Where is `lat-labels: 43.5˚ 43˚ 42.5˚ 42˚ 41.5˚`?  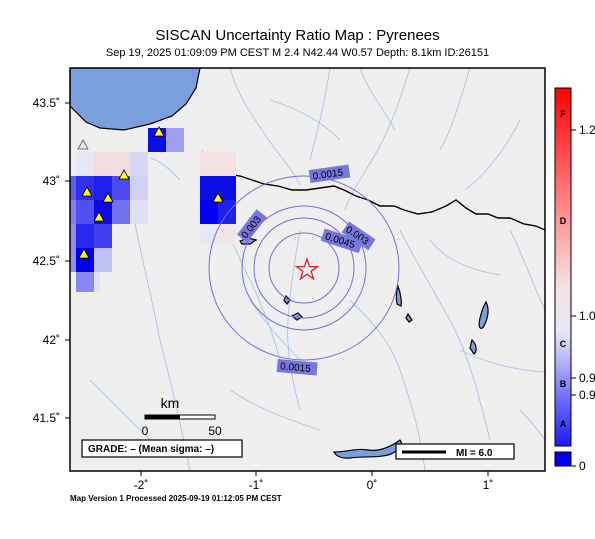
lat-labels: 43.5˚ 43˚ 42.5˚ 42˚ 41.5˚ is located at coordinates (46, 260).